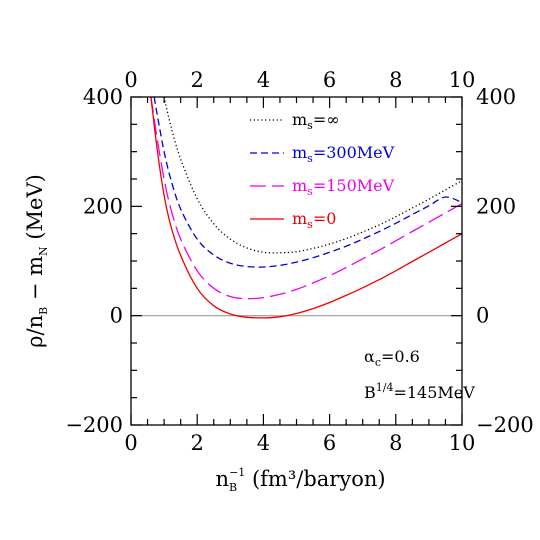 The image size is (540, 540). What do you see at coordinates (462, 80) in the screenshot?
I see `x-tick-label-top: 10` at bounding box center [462, 80].